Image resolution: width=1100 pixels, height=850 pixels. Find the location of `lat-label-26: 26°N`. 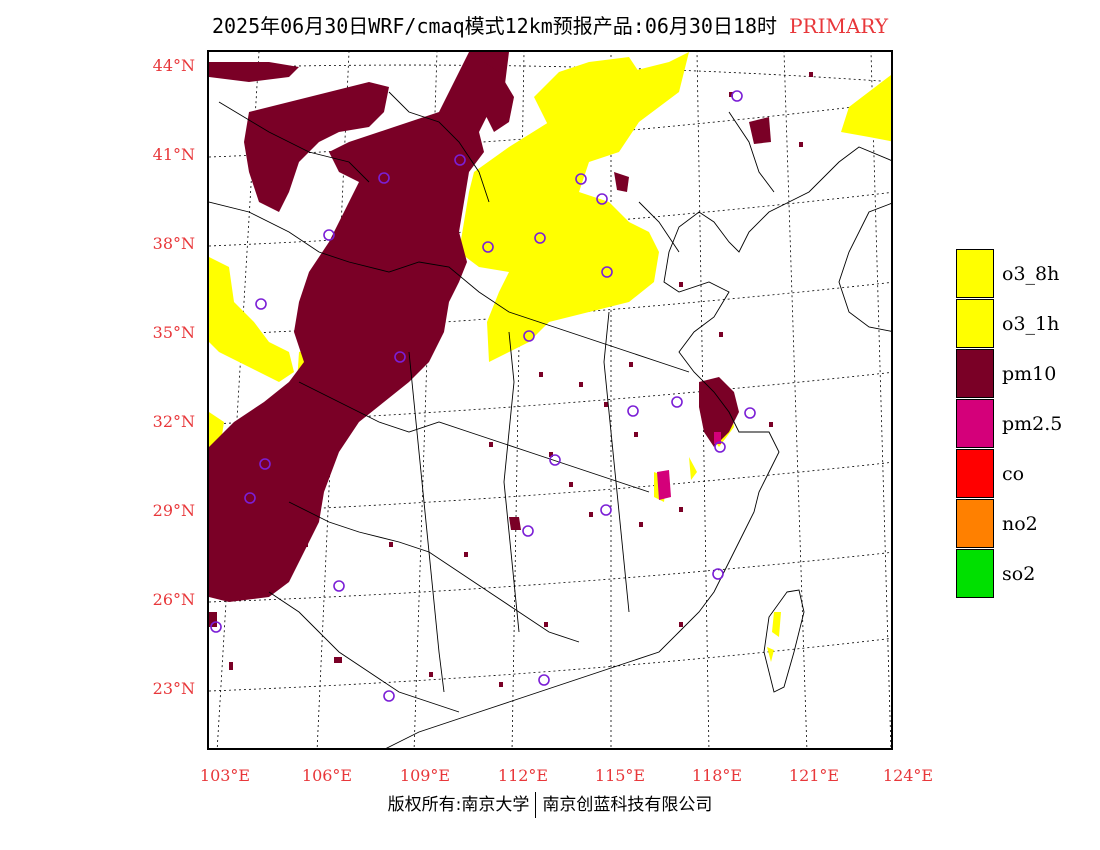

lat-label-26: 26°N is located at coordinates (173, 599).